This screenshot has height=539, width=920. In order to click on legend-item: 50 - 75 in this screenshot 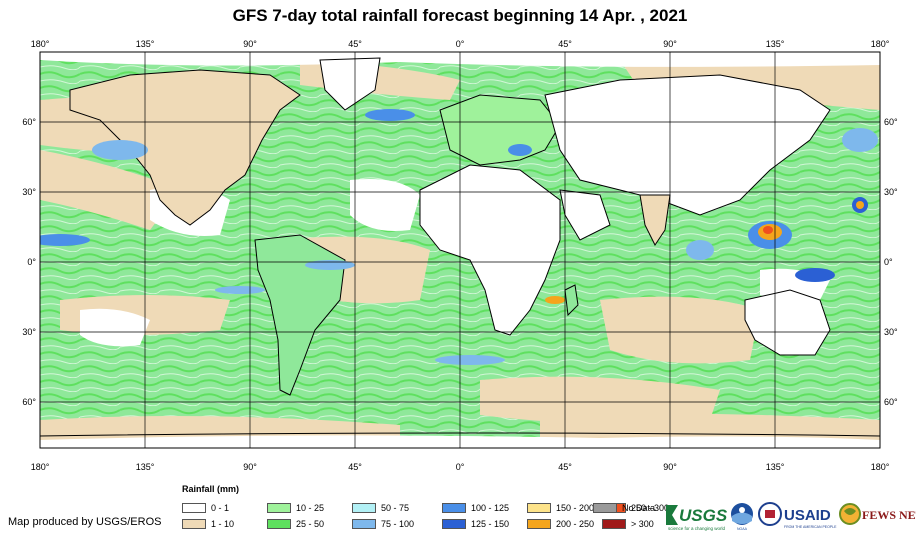, I will do `click(380, 508)`.